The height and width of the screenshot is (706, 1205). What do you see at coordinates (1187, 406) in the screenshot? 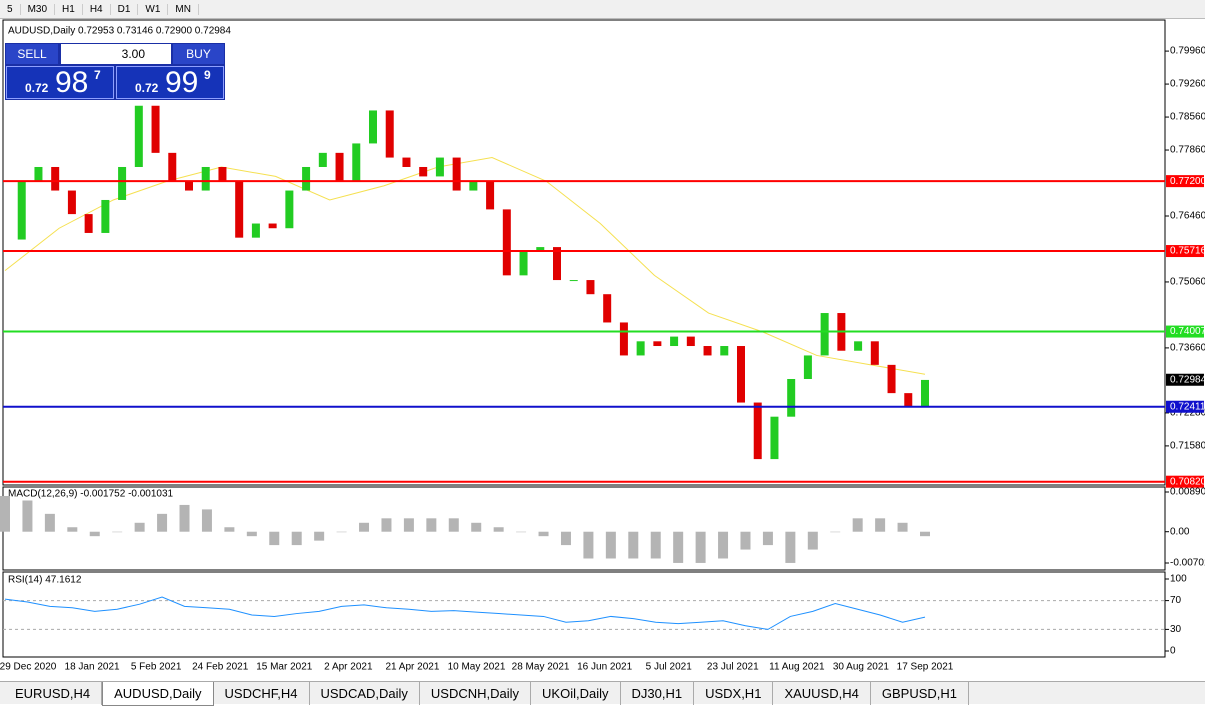
I see `price-level-label: 0.72411` at bounding box center [1187, 406].